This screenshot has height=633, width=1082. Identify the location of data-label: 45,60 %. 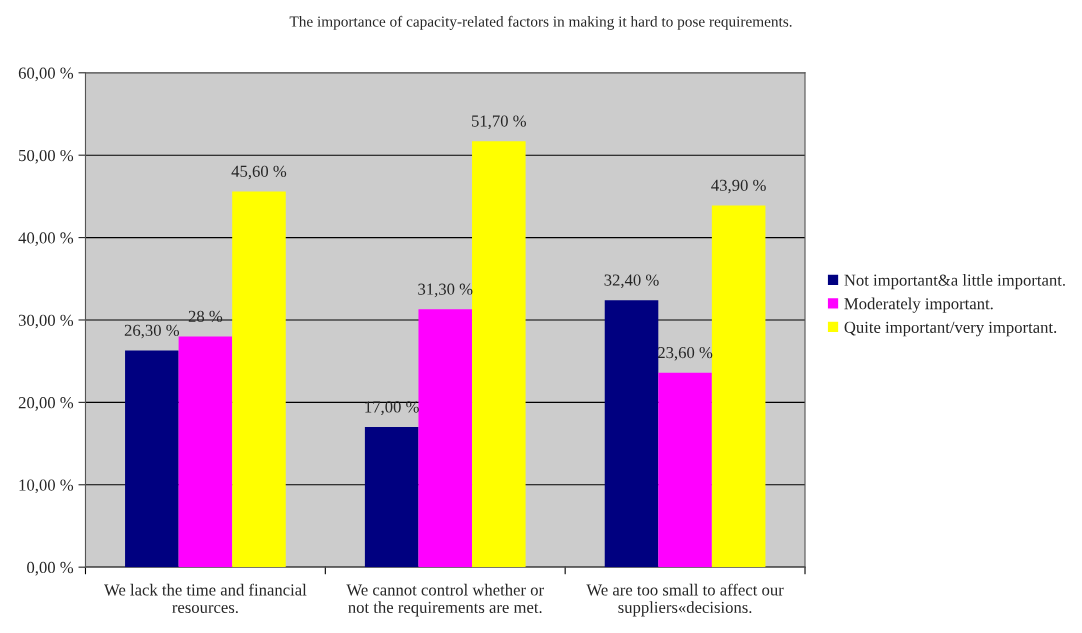
(259, 172).